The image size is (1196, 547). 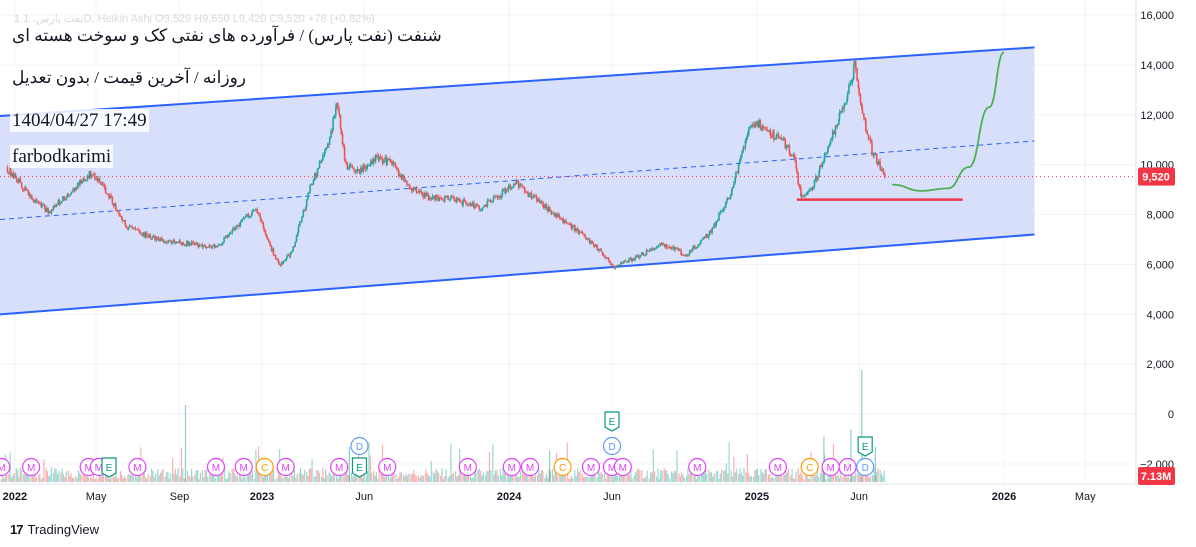 I want to click on x-tick-label: Jun, so click(x=612, y=497).